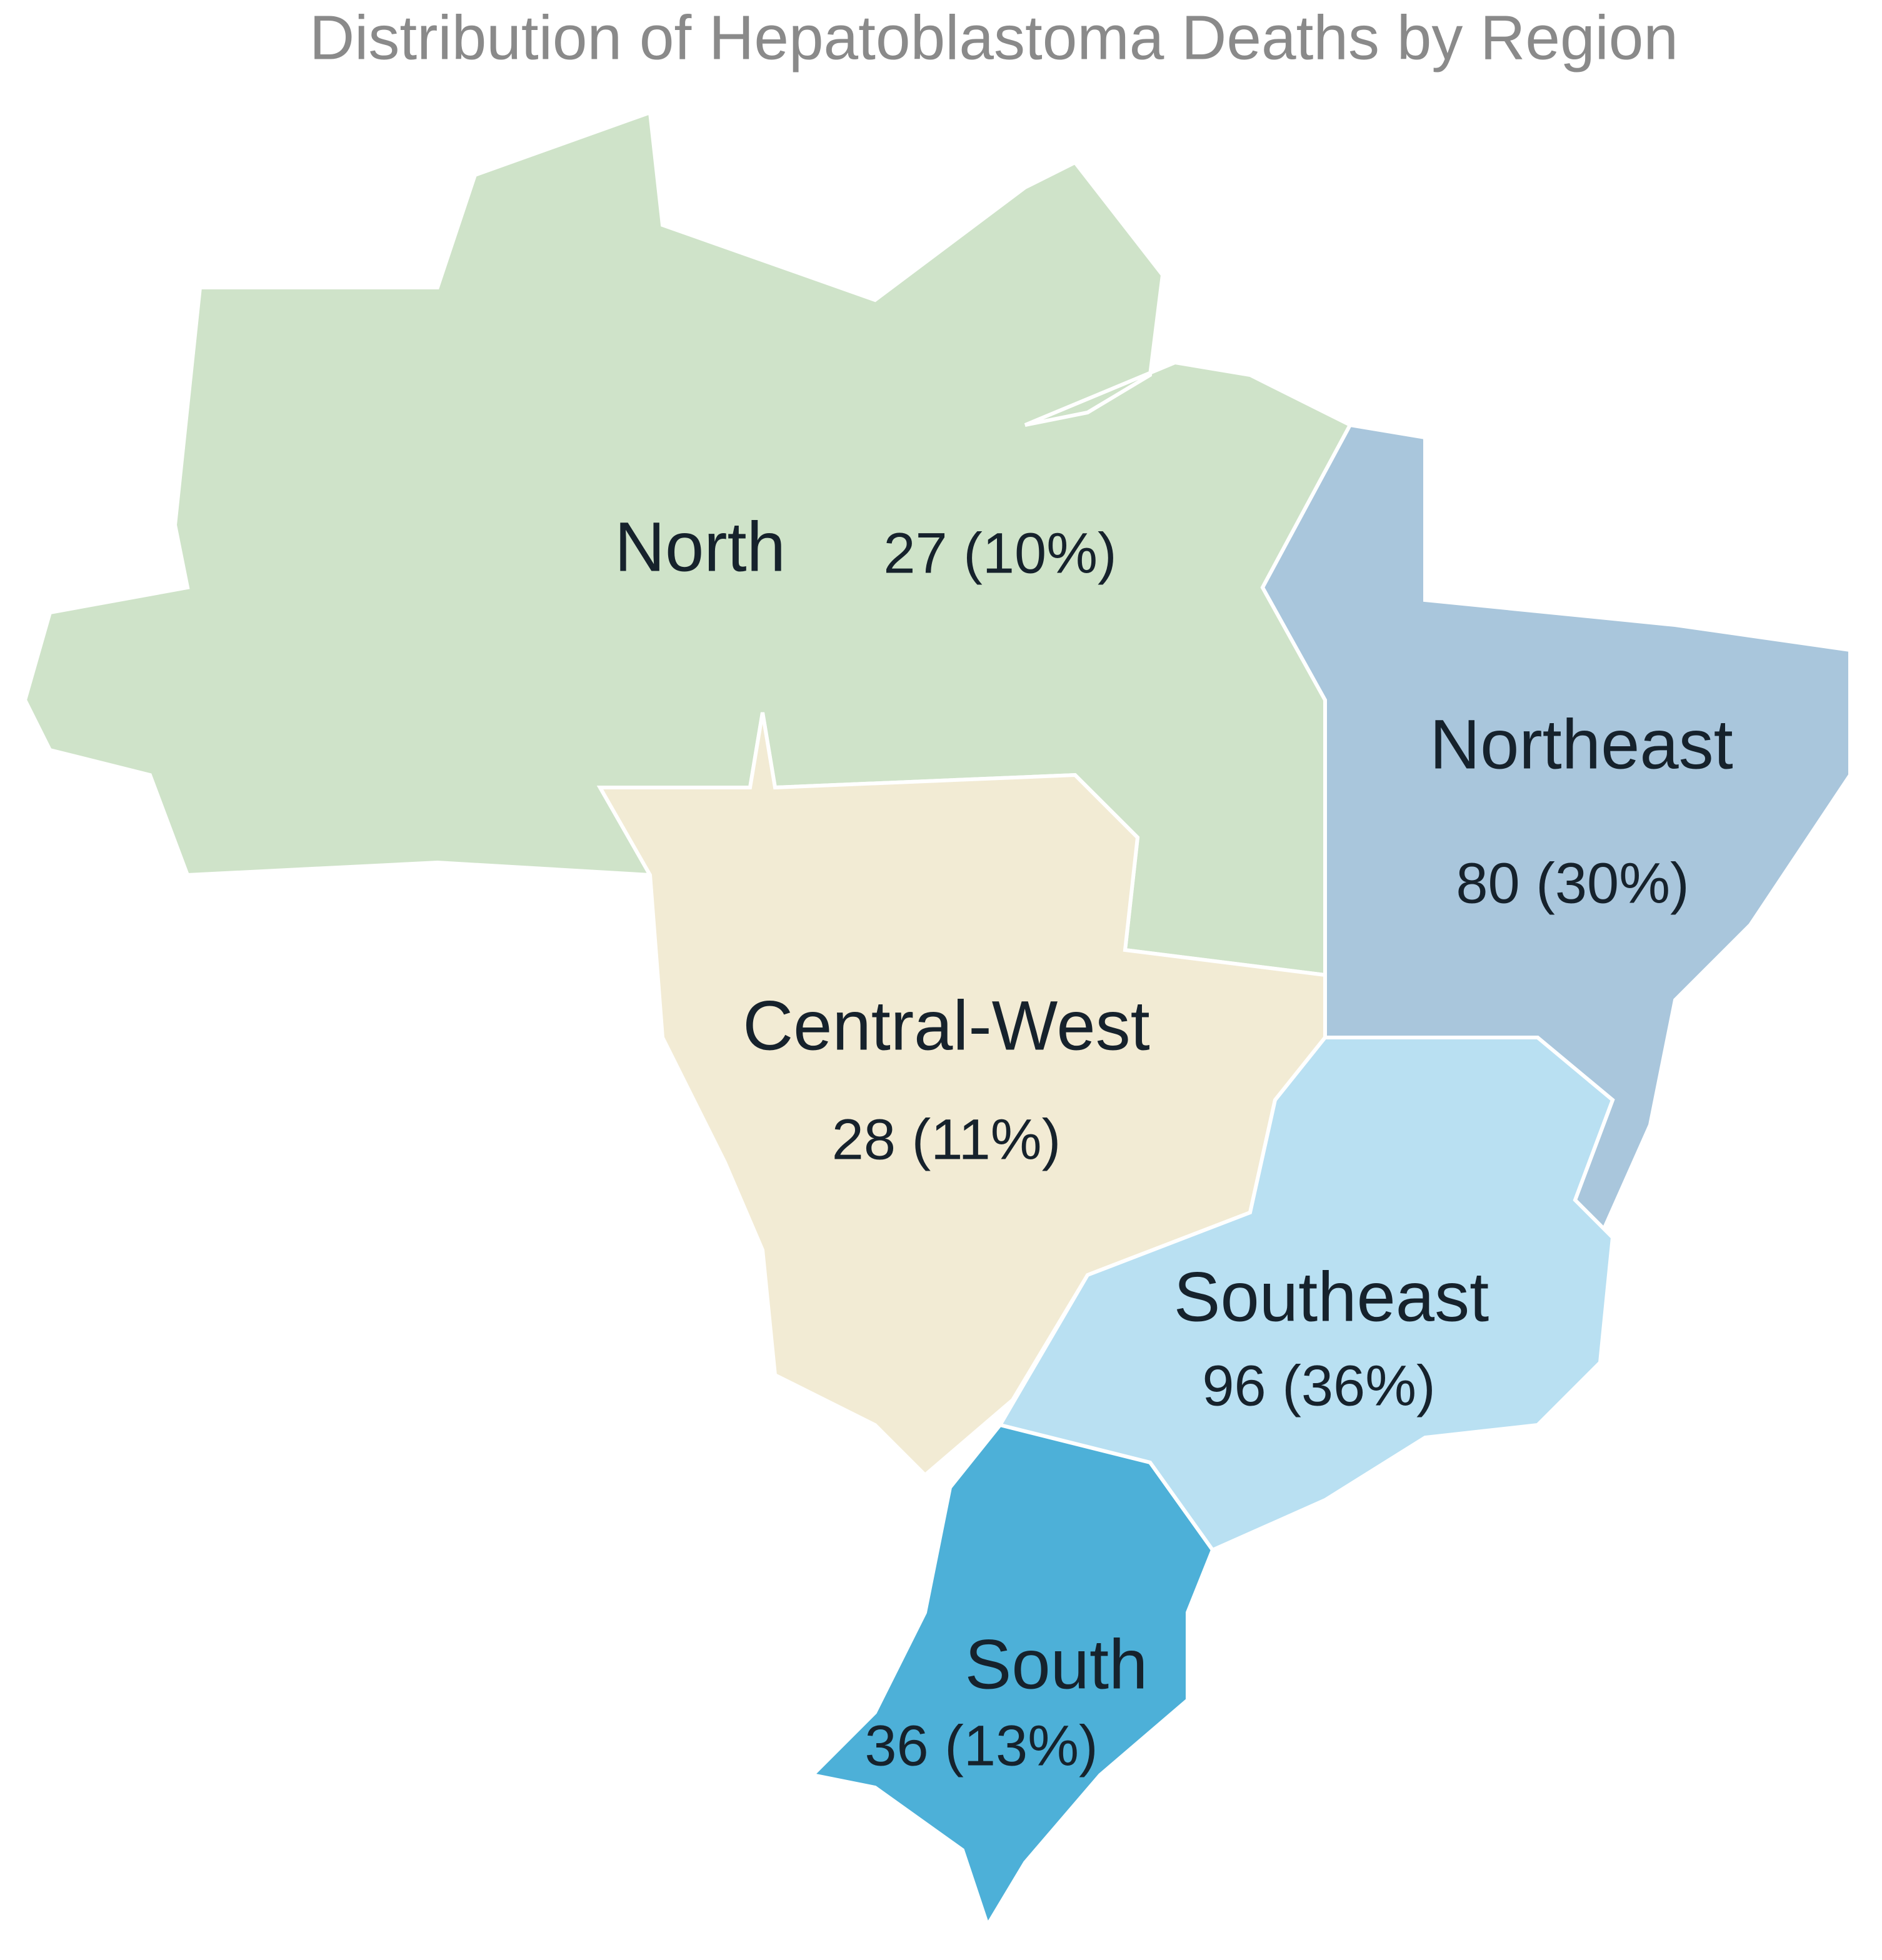 The image size is (1882, 1960). What do you see at coordinates (1581, 745) in the screenshot?
I see `region-name: Northeast` at bounding box center [1581, 745].